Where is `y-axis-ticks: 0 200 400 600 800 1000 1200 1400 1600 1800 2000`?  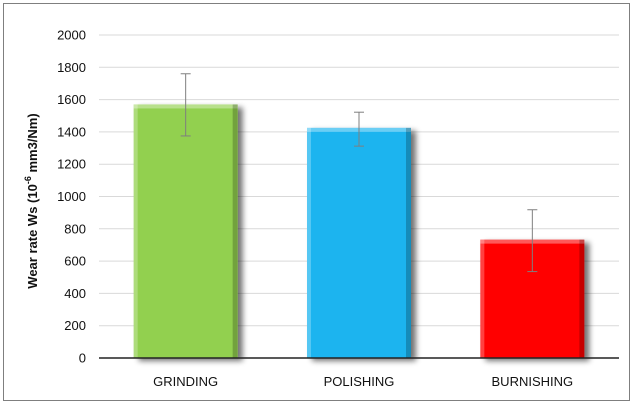
y-axis-ticks: 0 200 400 600 800 1000 1200 1400 1600 1800 2000 is located at coordinates (71, 197).